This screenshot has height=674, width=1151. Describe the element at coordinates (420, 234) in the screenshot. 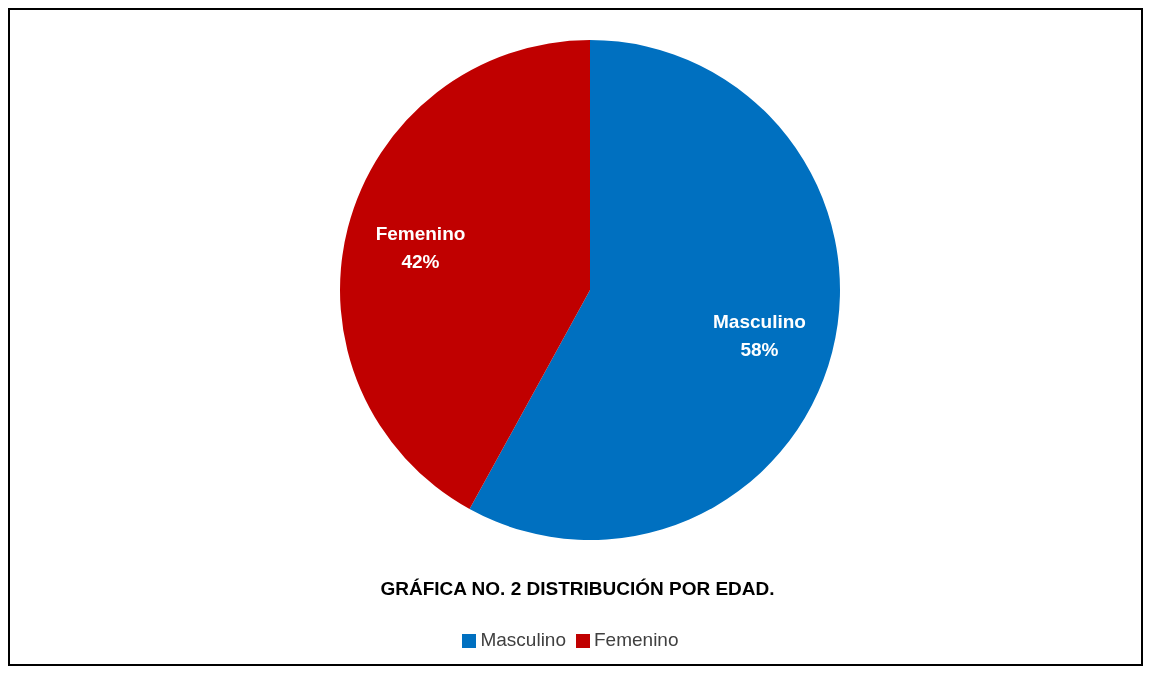

I see `slice-label: Femenino` at that location.